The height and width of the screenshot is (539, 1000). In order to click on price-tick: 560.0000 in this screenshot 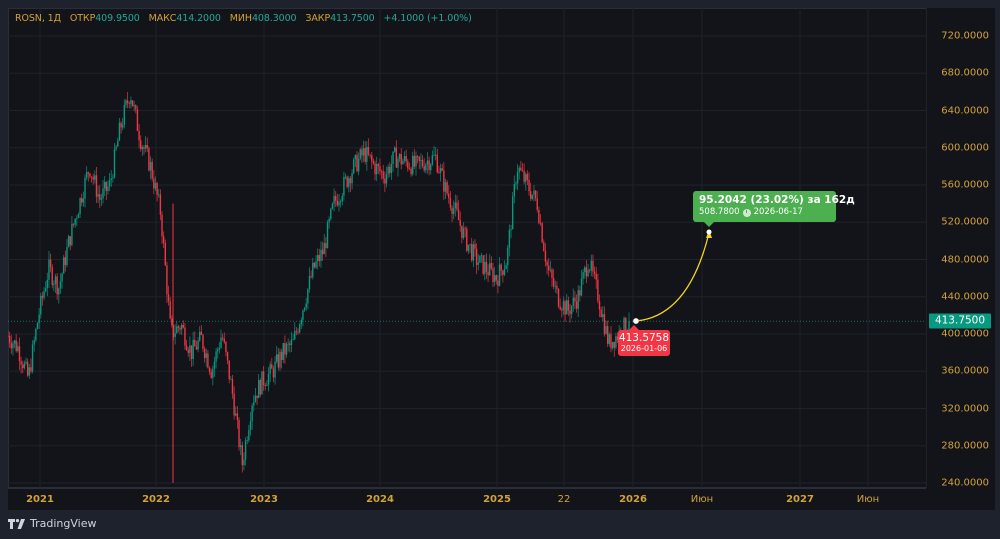, I will do `click(965, 185)`.